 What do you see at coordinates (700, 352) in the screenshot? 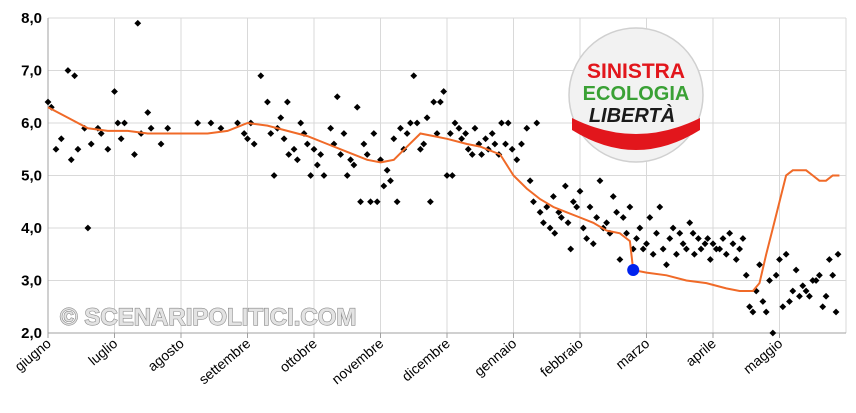
I see `x-tick-label: aprile` at bounding box center [700, 352].